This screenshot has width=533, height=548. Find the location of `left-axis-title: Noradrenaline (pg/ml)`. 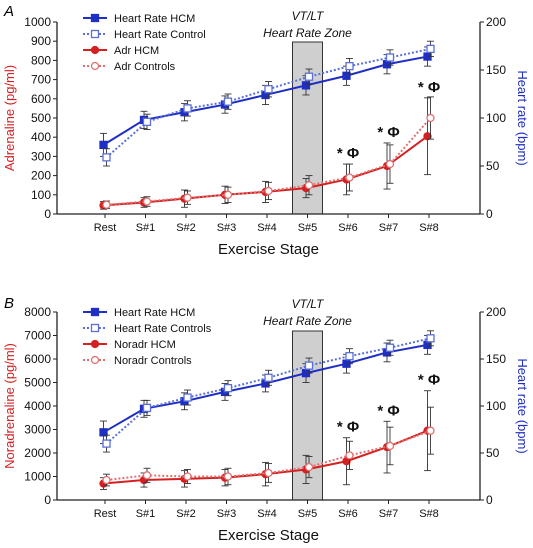

left-axis-title: Noradrenaline (pg/ml) is located at coordinates (9, 406).